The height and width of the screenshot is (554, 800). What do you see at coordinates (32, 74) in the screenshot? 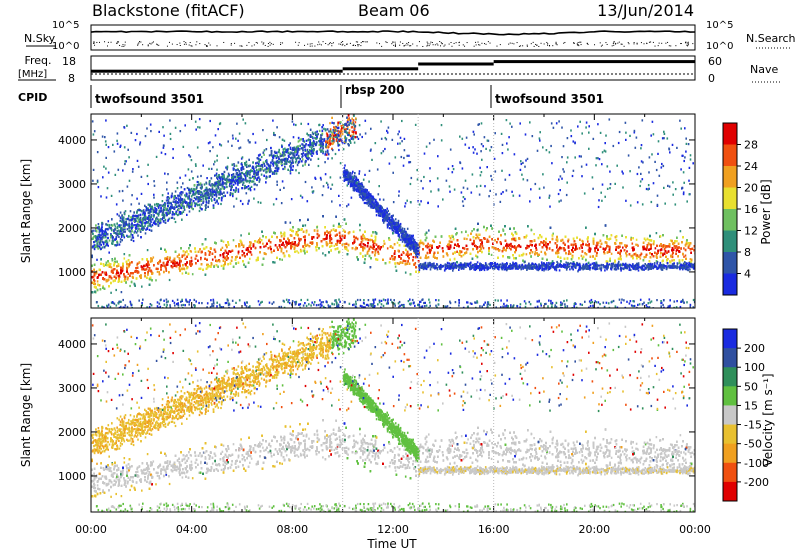
I see `freq-unit-label: [MHz]` at bounding box center [32, 74].